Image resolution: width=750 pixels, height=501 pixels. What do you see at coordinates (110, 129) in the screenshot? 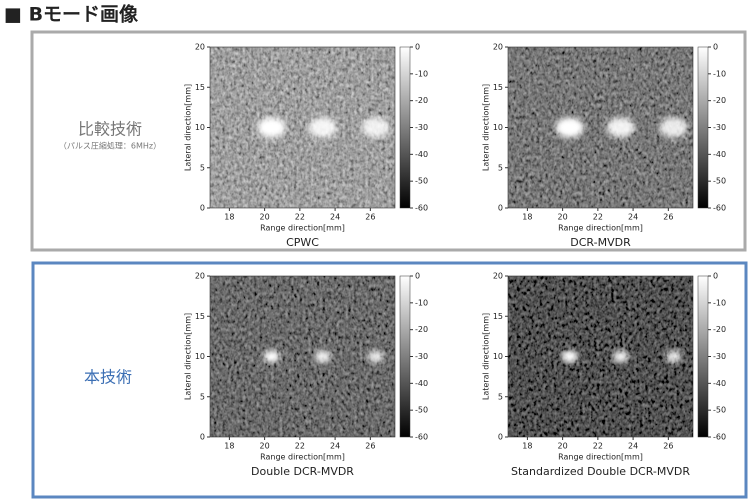
I see `group-label: 比較技術` at bounding box center [110, 129].